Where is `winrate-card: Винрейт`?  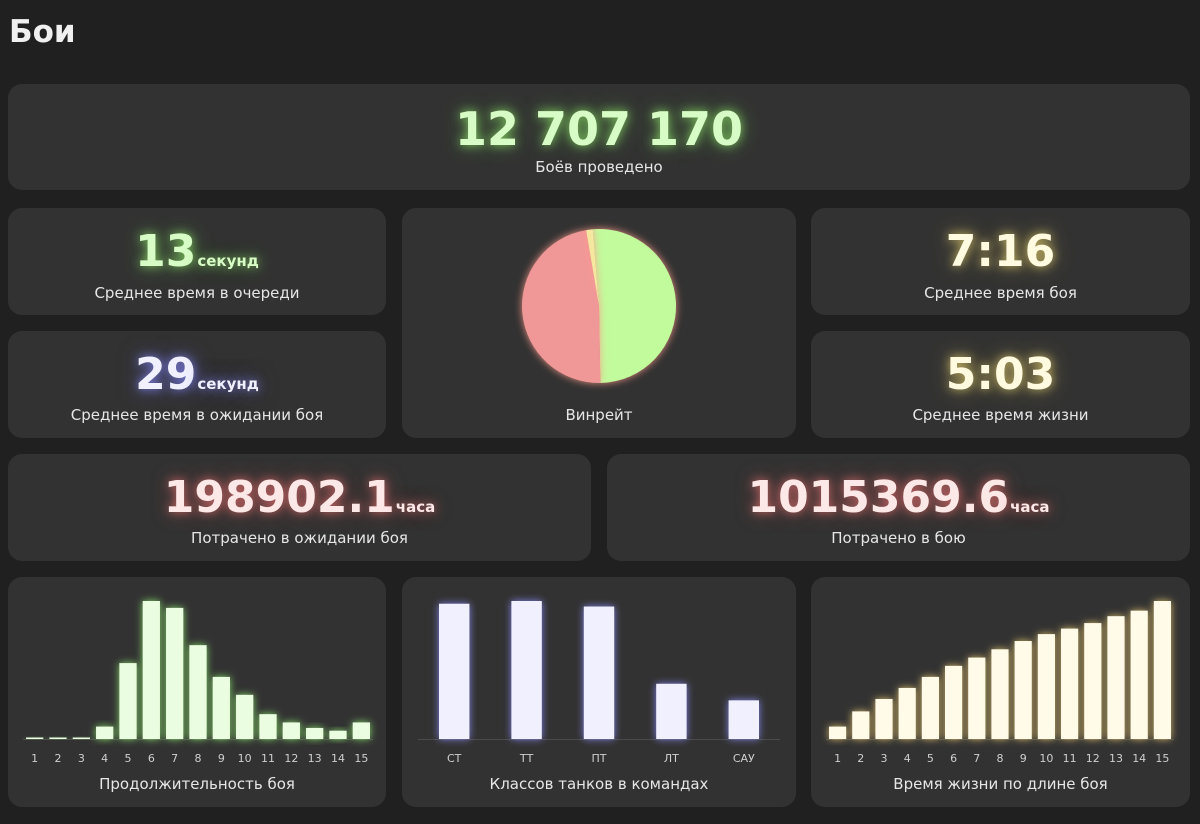
winrate-card: Винрейт is located at coordinates (599, 323).